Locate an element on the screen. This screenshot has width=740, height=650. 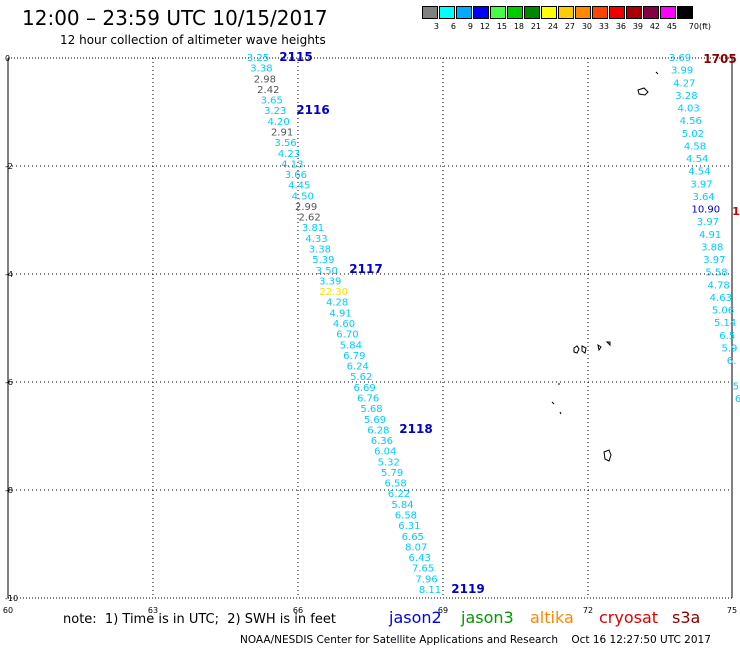
swh-value: 4.23 is located at coordinates (289, 154).